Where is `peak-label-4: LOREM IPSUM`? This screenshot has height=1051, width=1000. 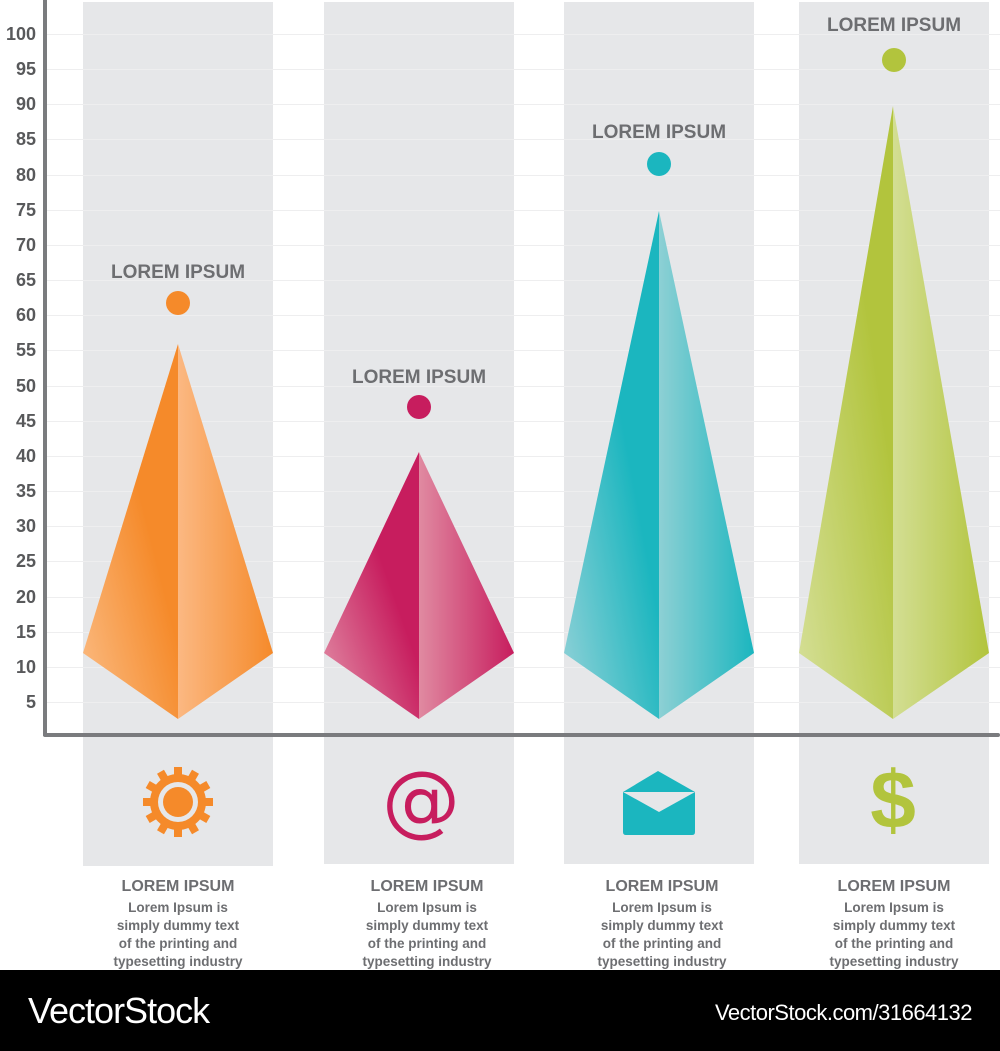 peak-label-4: LOREM IPSUM is located at coordinates (894, 25).